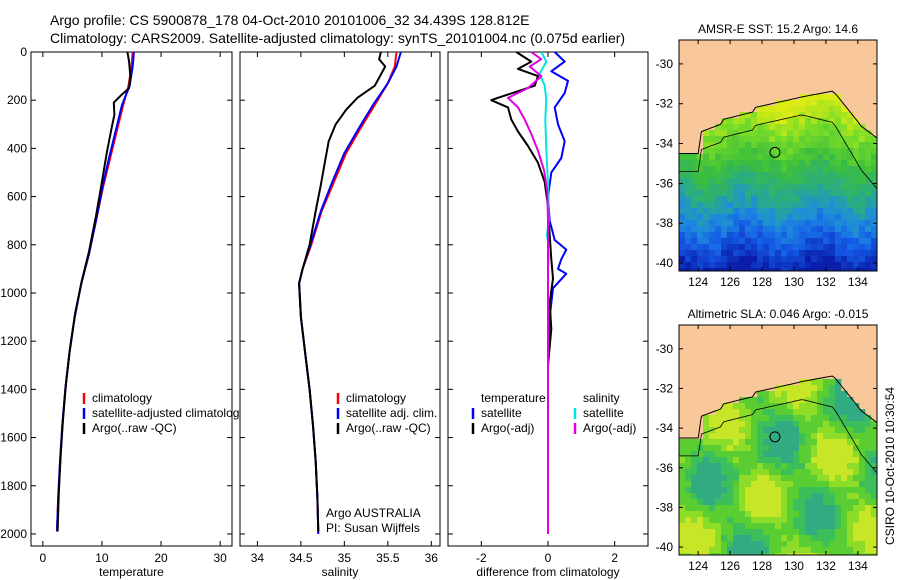 The height and width of the screenshot is (580, 900). I want to click on legend-label: Argo(-adj), so click(609, 428).